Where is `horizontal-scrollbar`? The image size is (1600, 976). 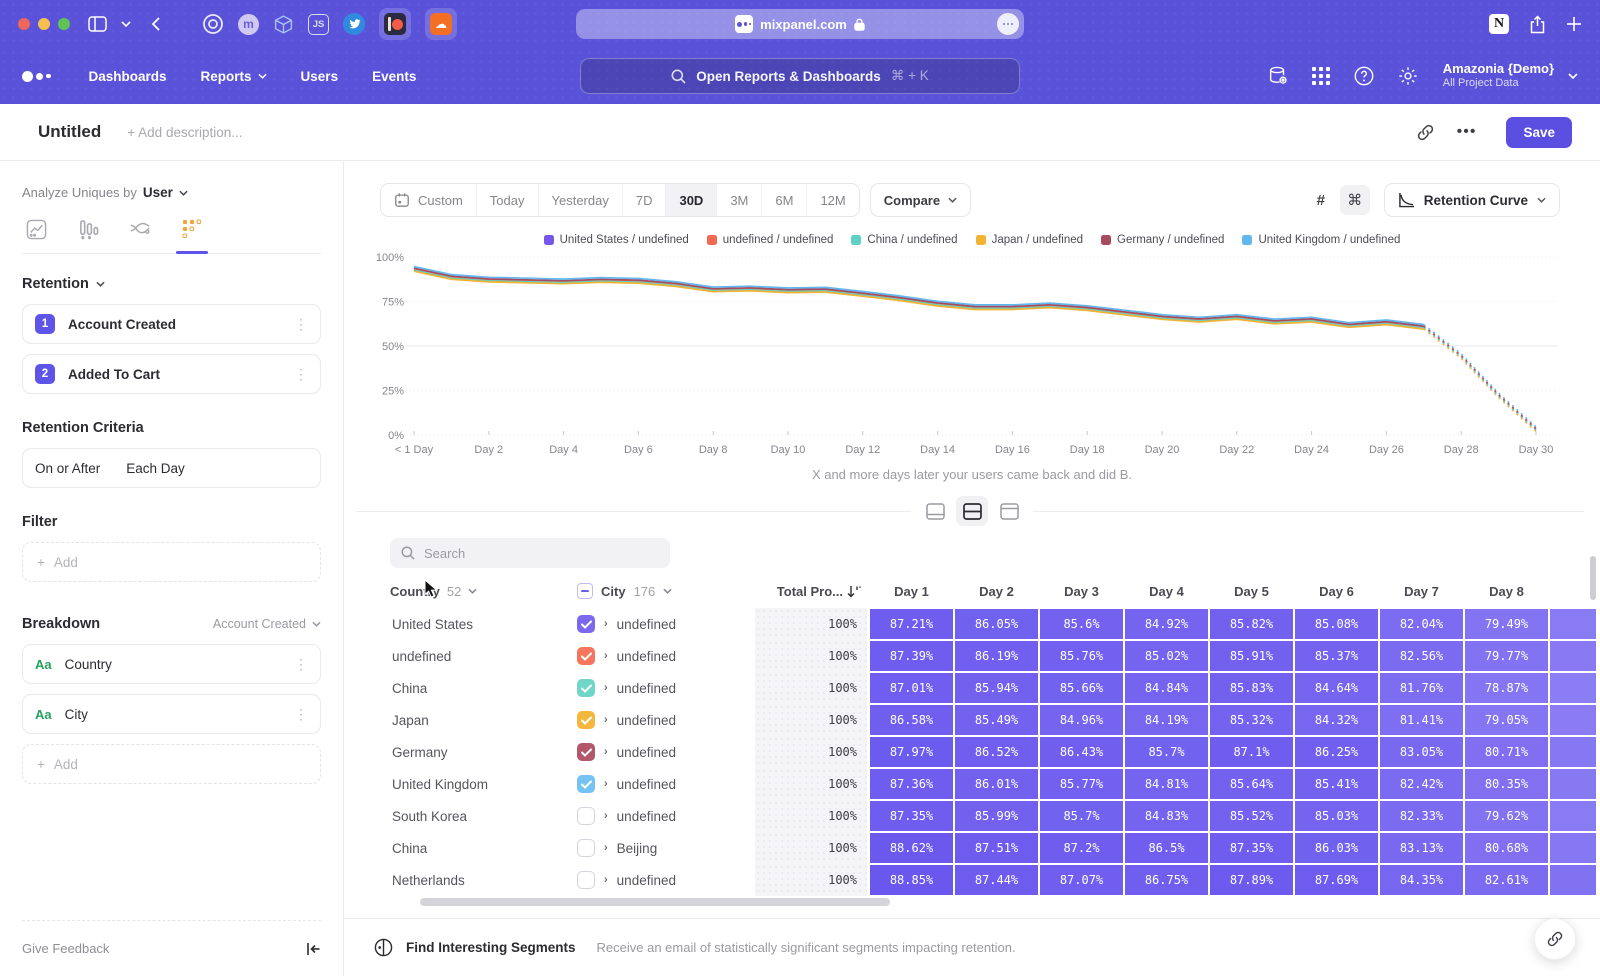
horizontal-scrollbar is located at coordinates (655, 902).